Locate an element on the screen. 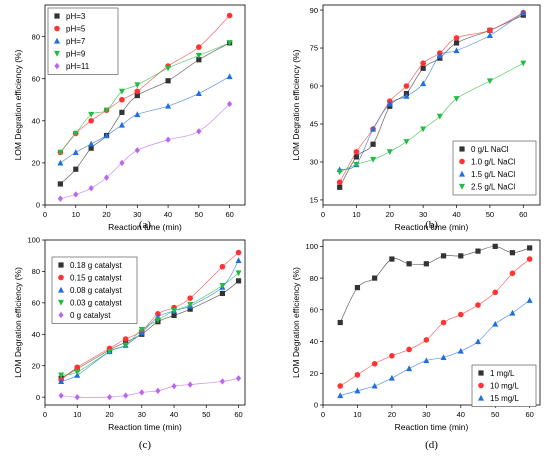 Image resolution: width=550 pixels, height=460 pixels. legend-label: pH=5 is located at coordinates (76, 29).